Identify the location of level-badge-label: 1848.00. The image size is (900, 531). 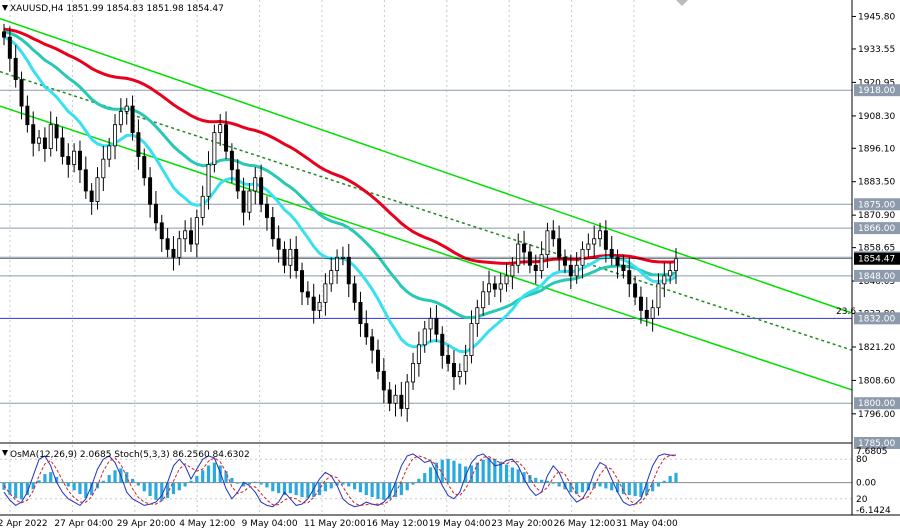
(876, 277).